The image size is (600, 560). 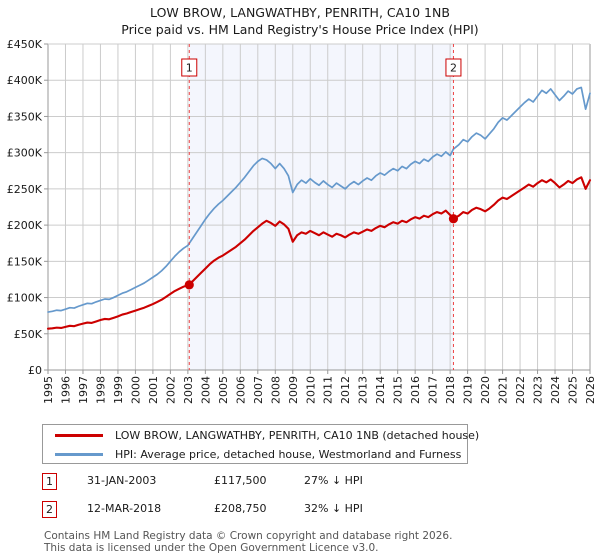 What do you see at coordinates (240, 480) in the screenshot?
I see `event-price-1: £117,500` at bounding box center [240, 480].